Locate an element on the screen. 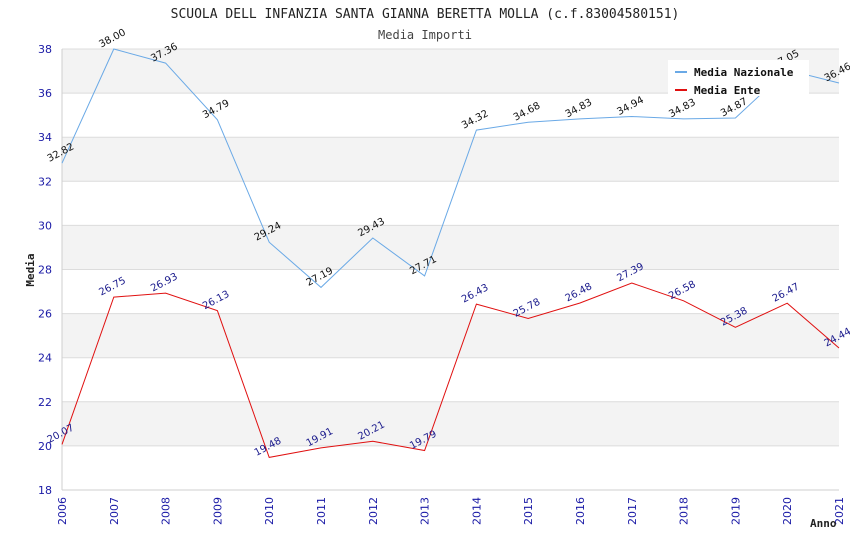 This screenshot has width=850, height=550. y-tick-label: 28 is located at coordinates (45, 270).